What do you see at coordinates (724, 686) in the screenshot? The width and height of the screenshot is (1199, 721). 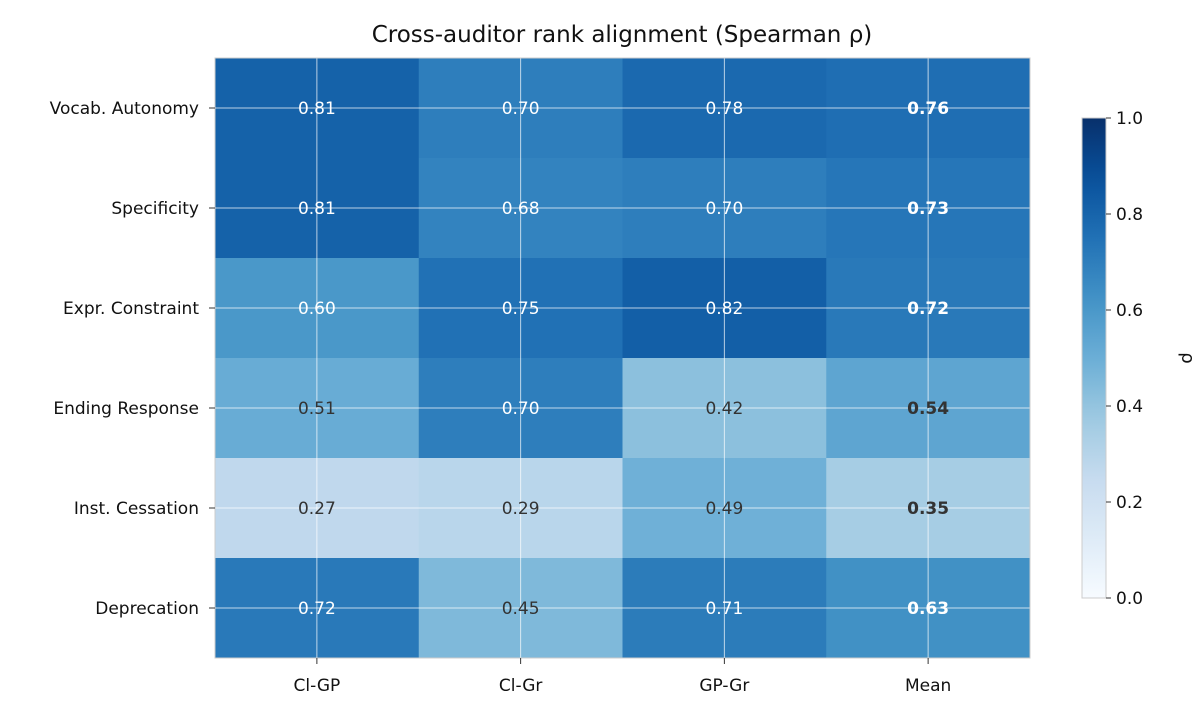 I see `column-label: GP-Gr` at bounding box center [724, 686].